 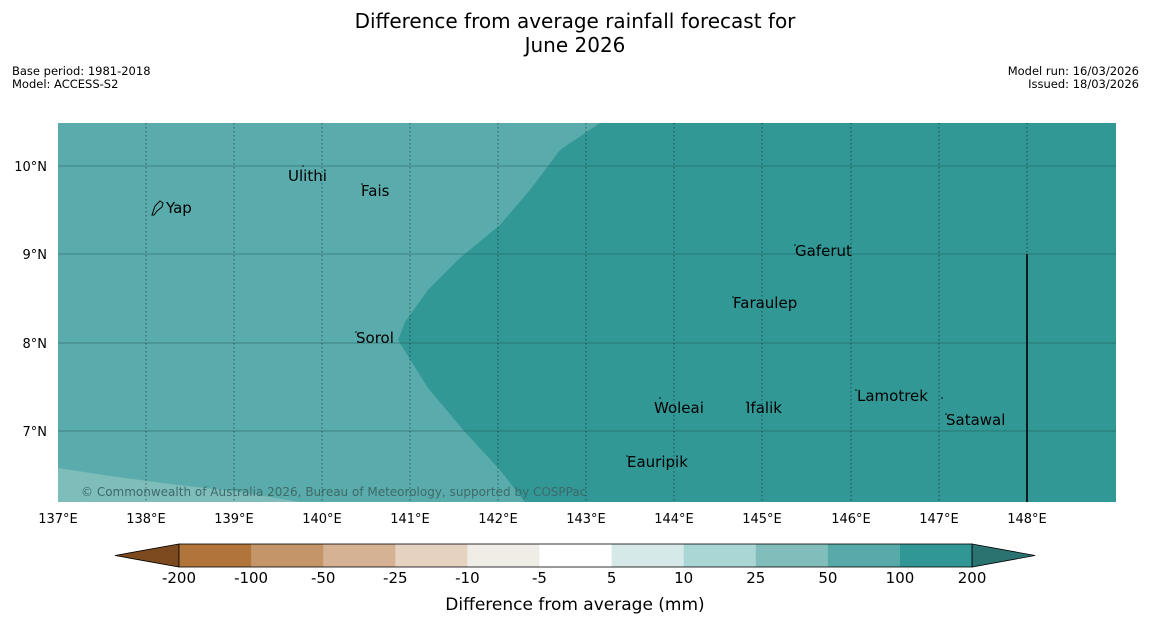 I want to click on latitude-labels: 10°N 9°N 8°N 7°N, so click(x=30, y=300).